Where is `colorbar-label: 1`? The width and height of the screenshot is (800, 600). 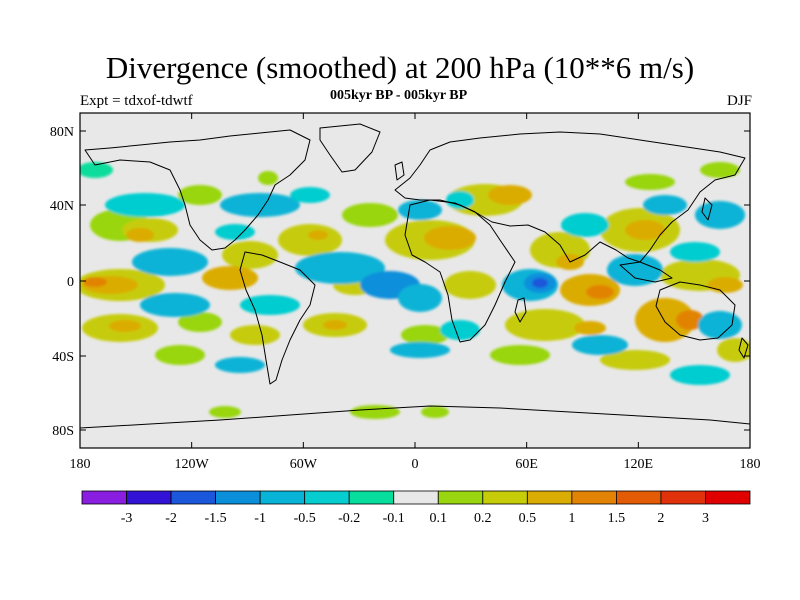 colorbar-label: 1 is located at coordinates (571, 518).